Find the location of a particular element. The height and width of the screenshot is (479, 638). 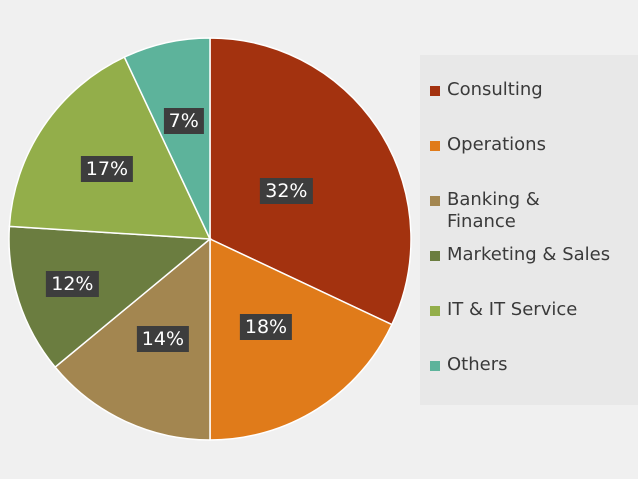

legend-swatch-marketing-sales is located at coordinates (435, 256).